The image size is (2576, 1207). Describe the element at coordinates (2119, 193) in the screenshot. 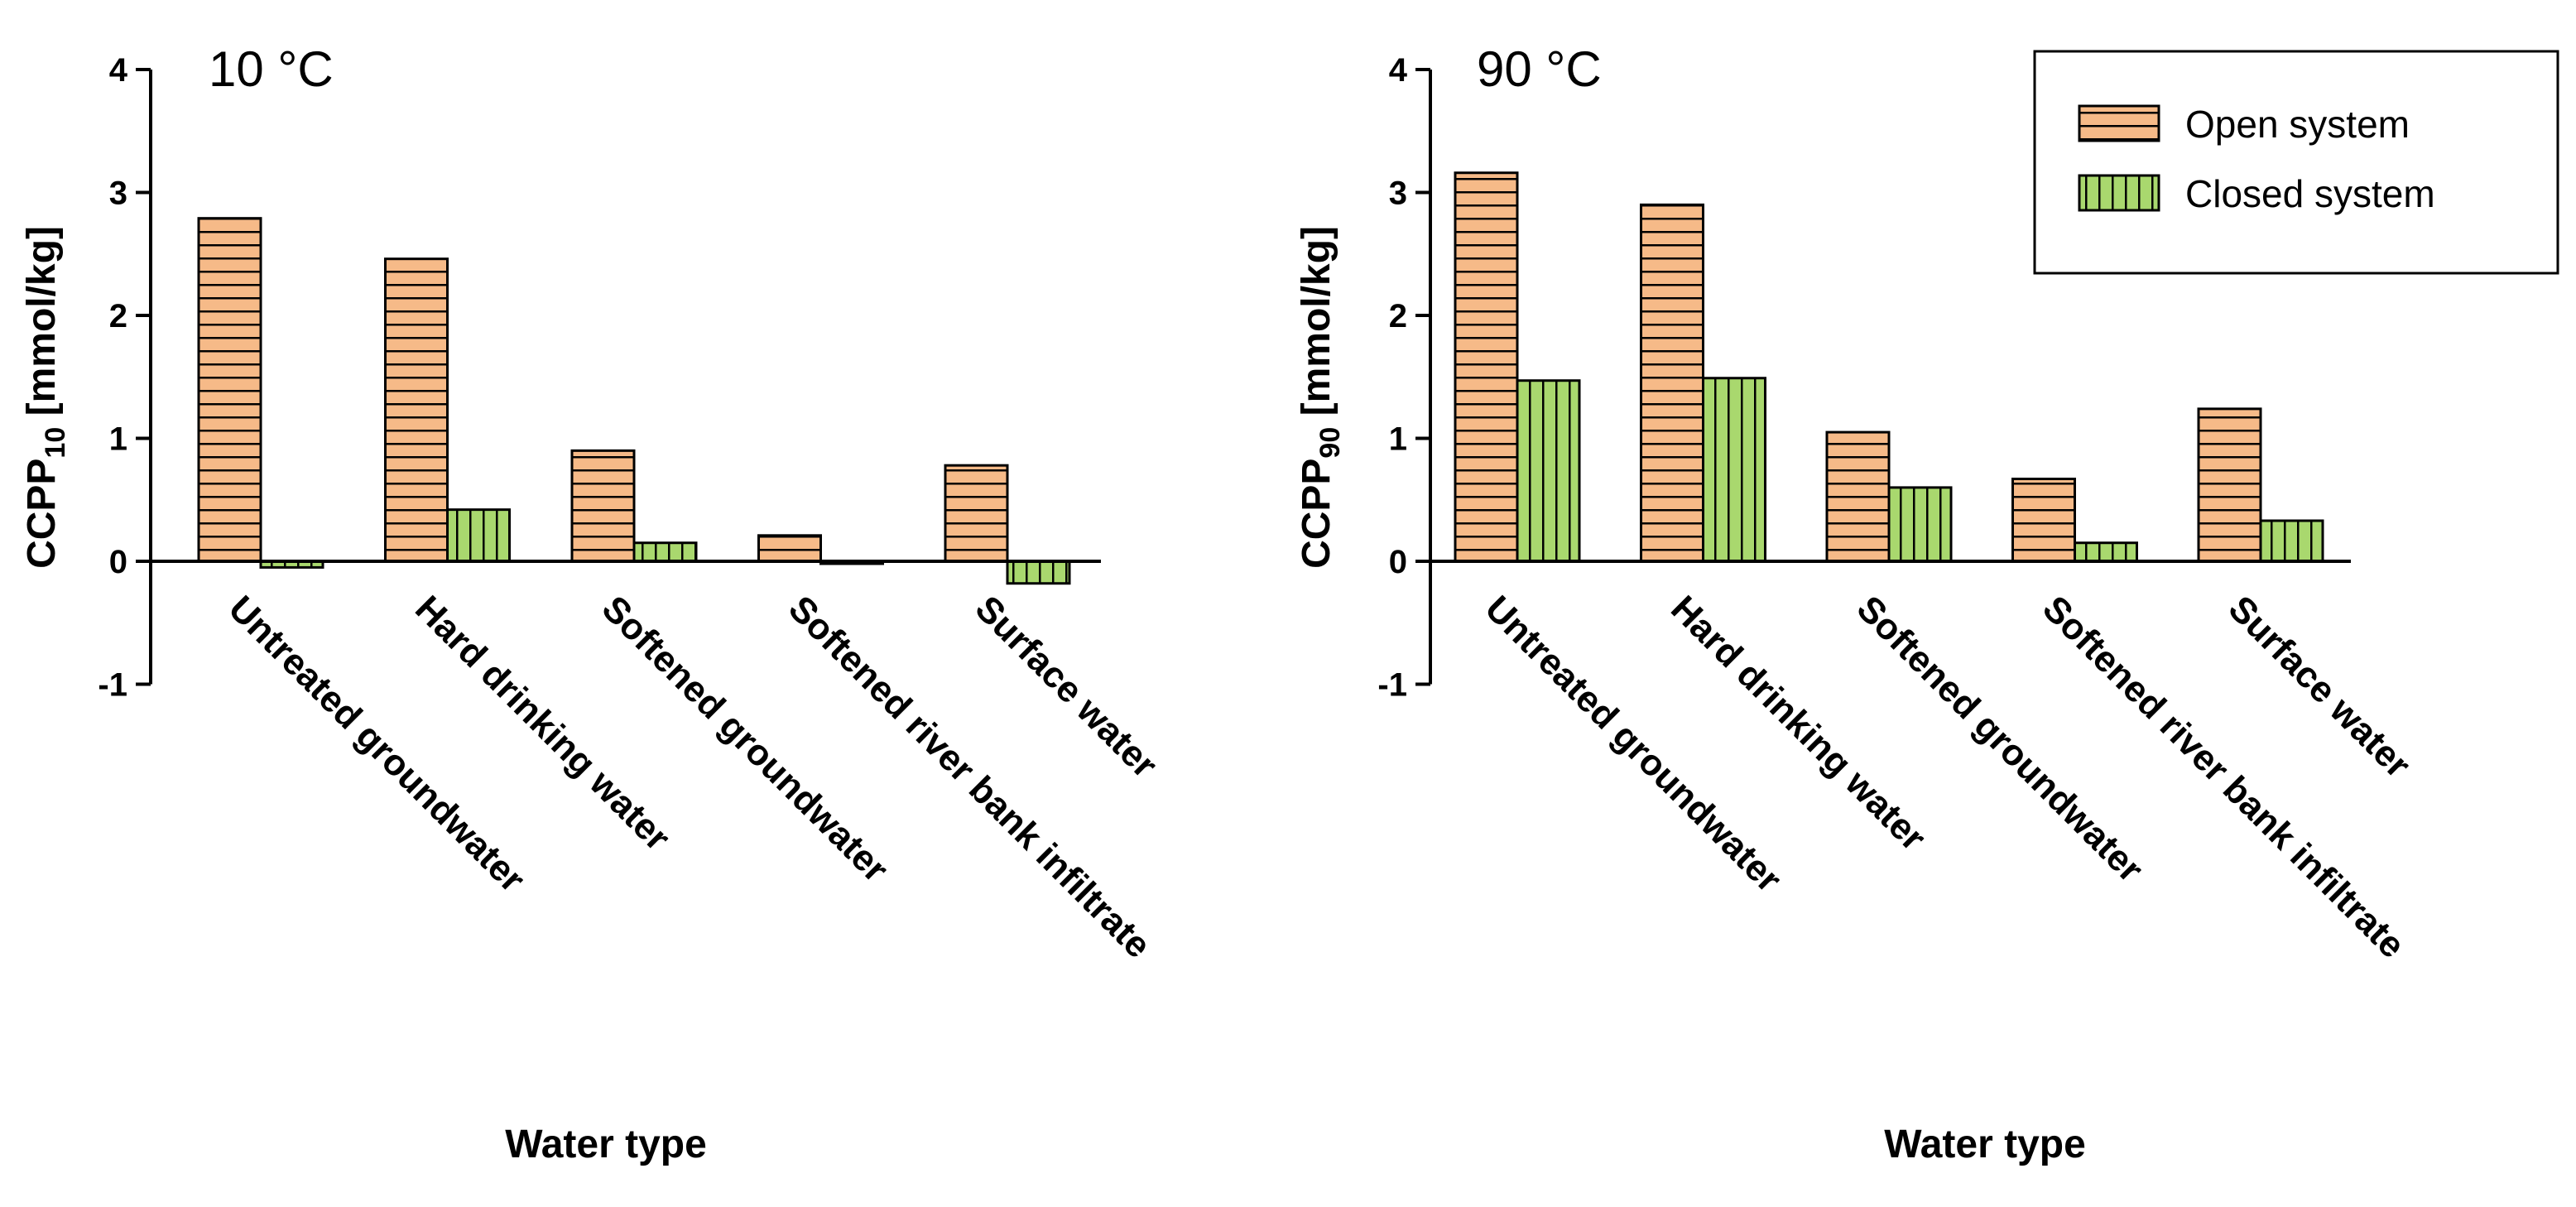

I see `legend-swatch-closed` at that location.